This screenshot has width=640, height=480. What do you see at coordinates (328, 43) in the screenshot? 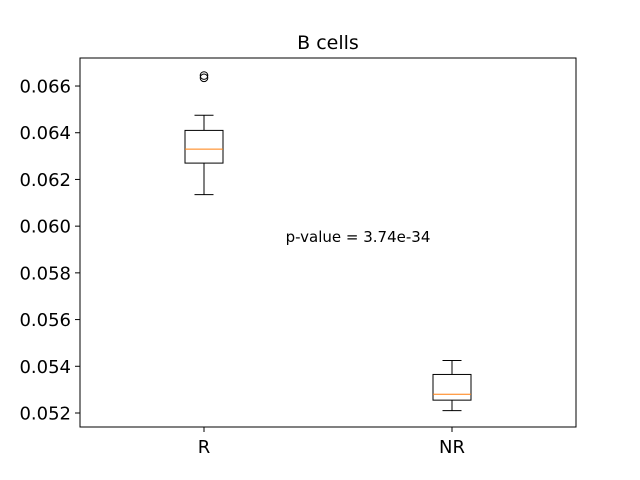
I see `chart-title: B cells` at bounding box center [328, 43].